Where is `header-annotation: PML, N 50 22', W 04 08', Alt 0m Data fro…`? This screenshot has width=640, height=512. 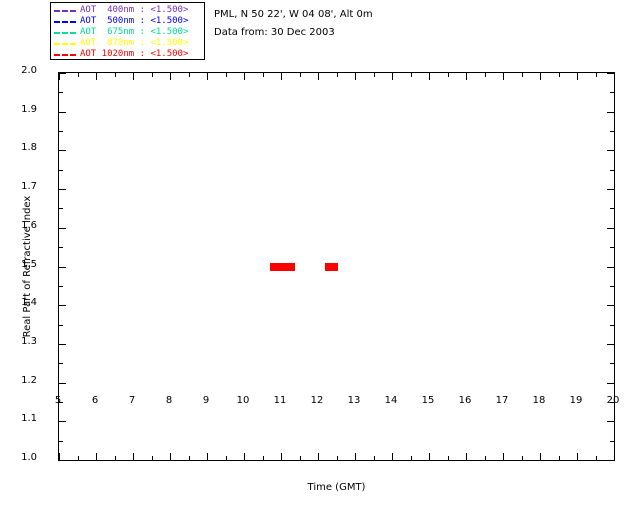
header-annotation: PML, N 50 22', W 04 08', Alt 0m Data fro… is located at coordinates (293, 24).